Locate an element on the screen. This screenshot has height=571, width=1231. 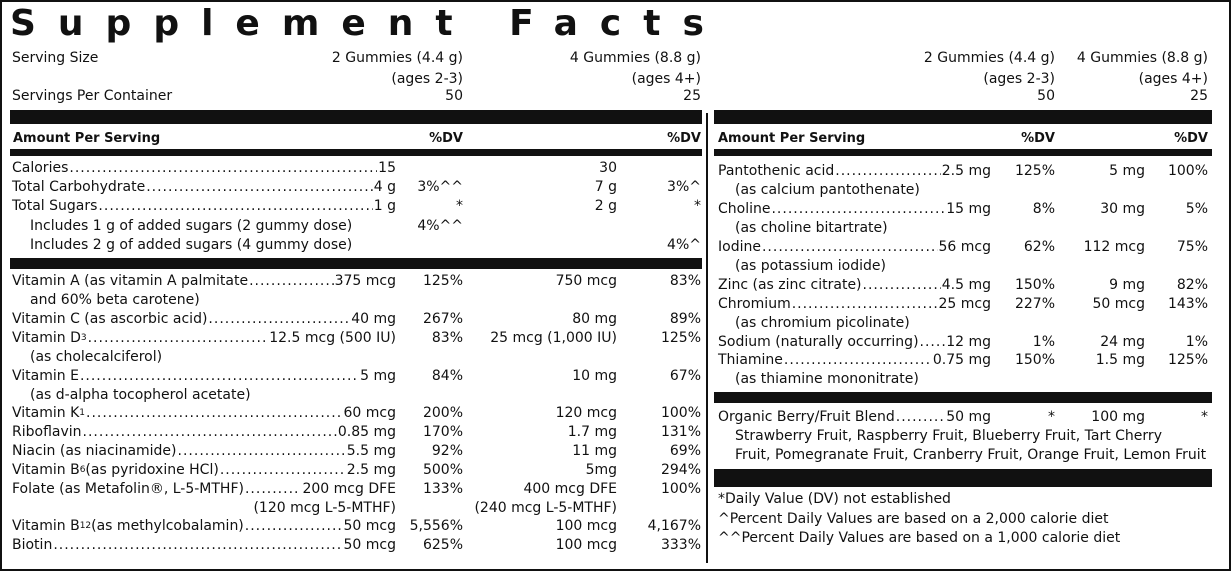
amount-col2: 750 mcg is located at coordinates (586, 281).